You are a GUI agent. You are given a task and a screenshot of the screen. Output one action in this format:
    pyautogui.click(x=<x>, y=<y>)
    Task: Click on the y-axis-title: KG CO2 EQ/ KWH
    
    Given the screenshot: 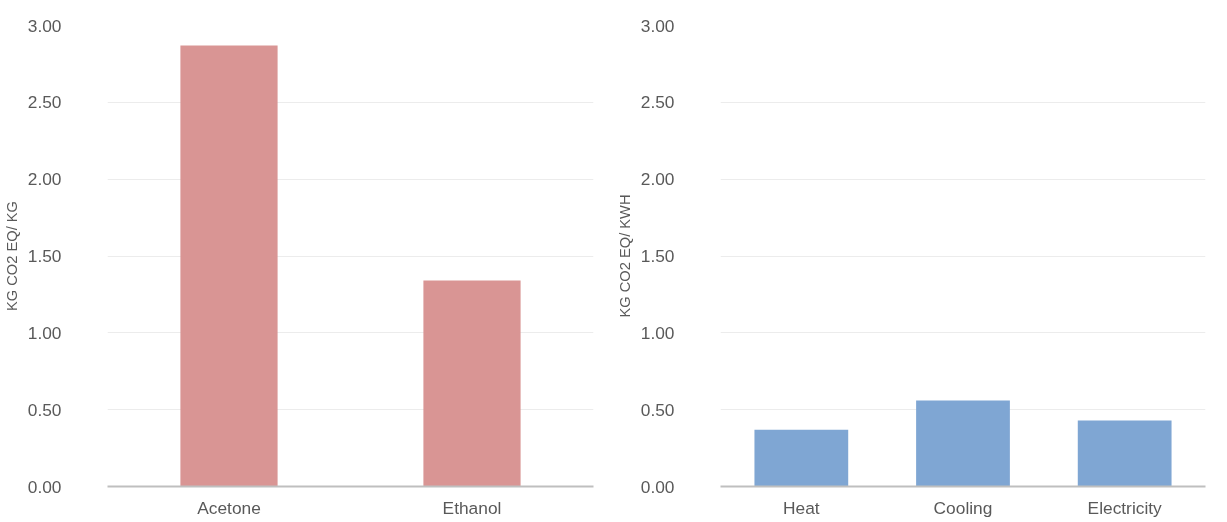 What is the action you would take?
    pyautogui.click(x=624, y=256)
    